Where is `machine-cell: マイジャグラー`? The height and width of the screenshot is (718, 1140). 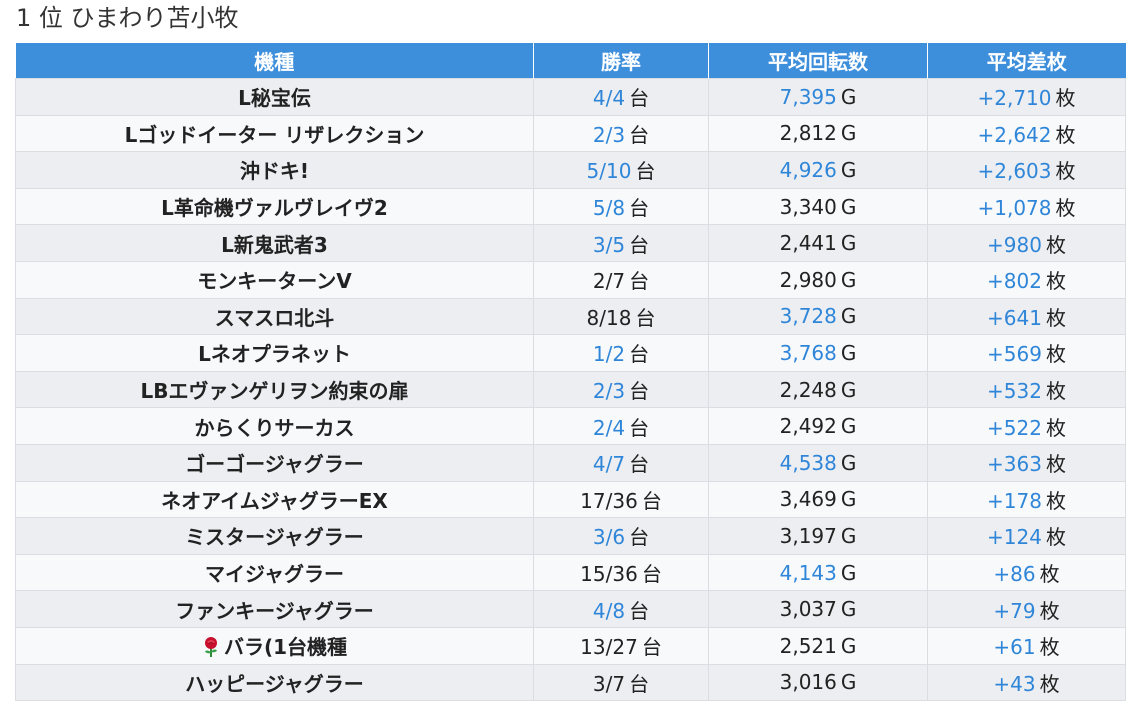
machine-cell: マイジャグラー is located at coordinates (274, 572).